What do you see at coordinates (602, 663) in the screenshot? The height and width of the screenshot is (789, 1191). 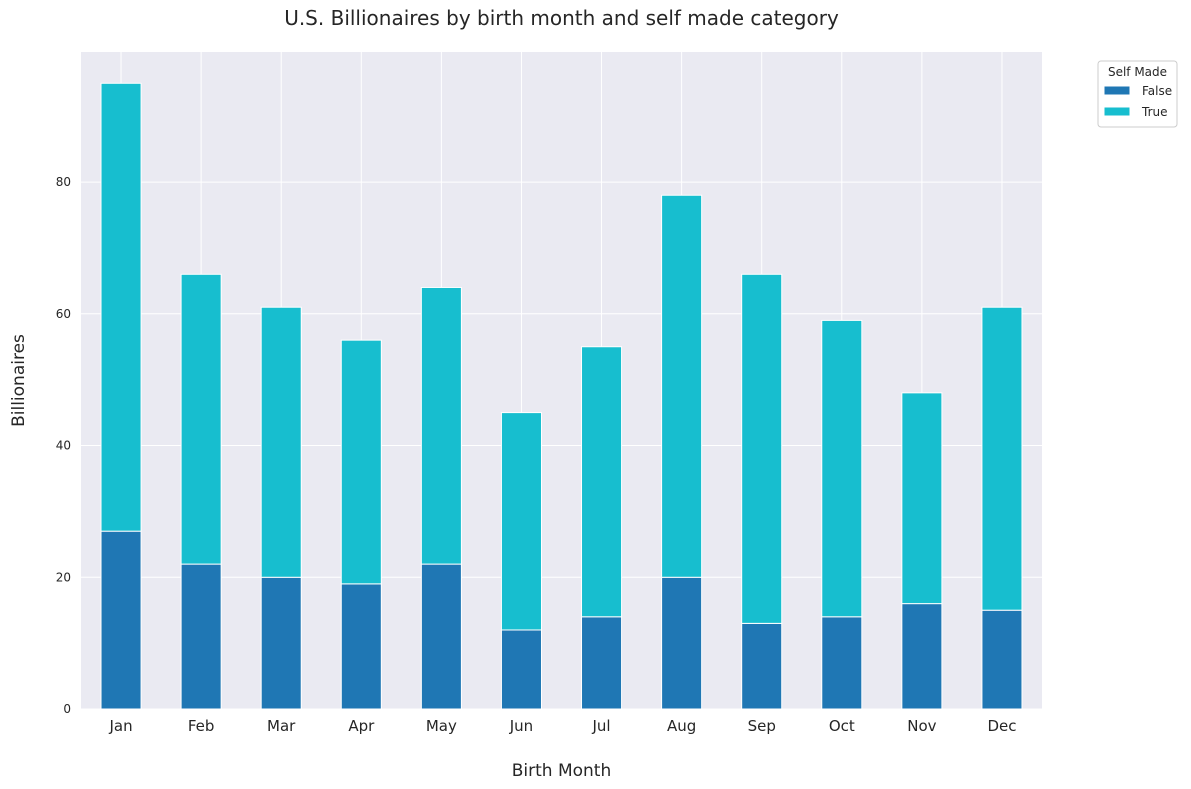 I see `bar-false-jul` at bounding box center [602, 663].